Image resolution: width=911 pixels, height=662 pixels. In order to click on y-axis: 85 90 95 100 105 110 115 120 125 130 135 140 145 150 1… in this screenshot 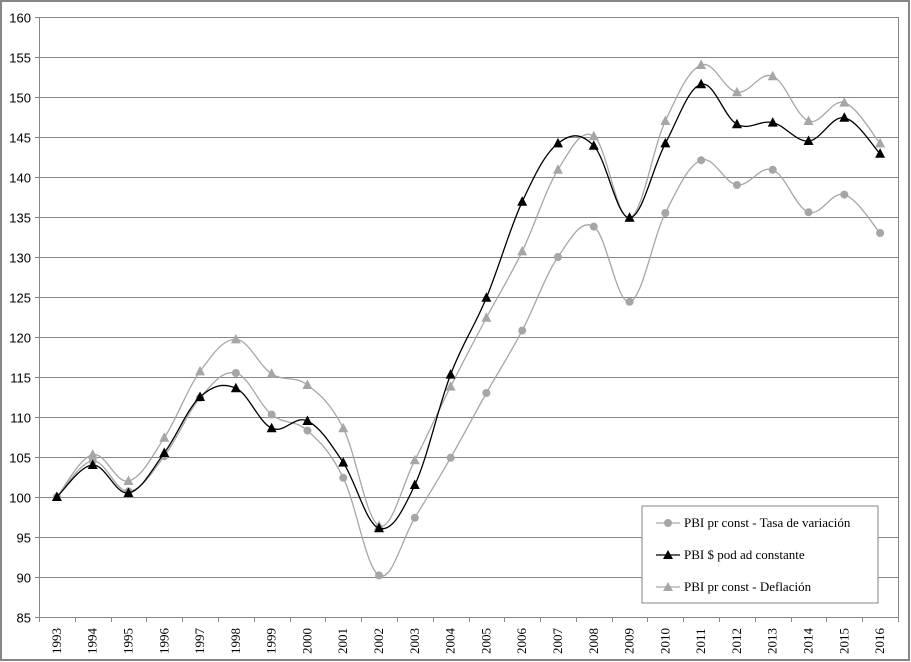, I will do `click(24, 318)`.